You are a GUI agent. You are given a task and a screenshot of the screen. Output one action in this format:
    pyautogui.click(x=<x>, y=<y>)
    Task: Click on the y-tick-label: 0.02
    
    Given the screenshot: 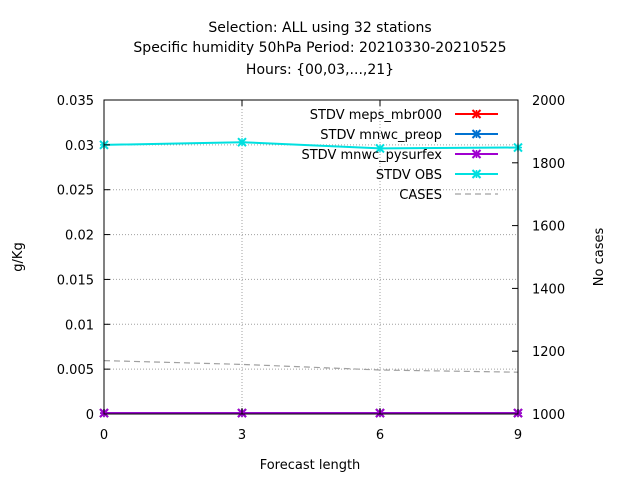 What is the action you would take?
    pyautogui.click(x=79, y=236)
    